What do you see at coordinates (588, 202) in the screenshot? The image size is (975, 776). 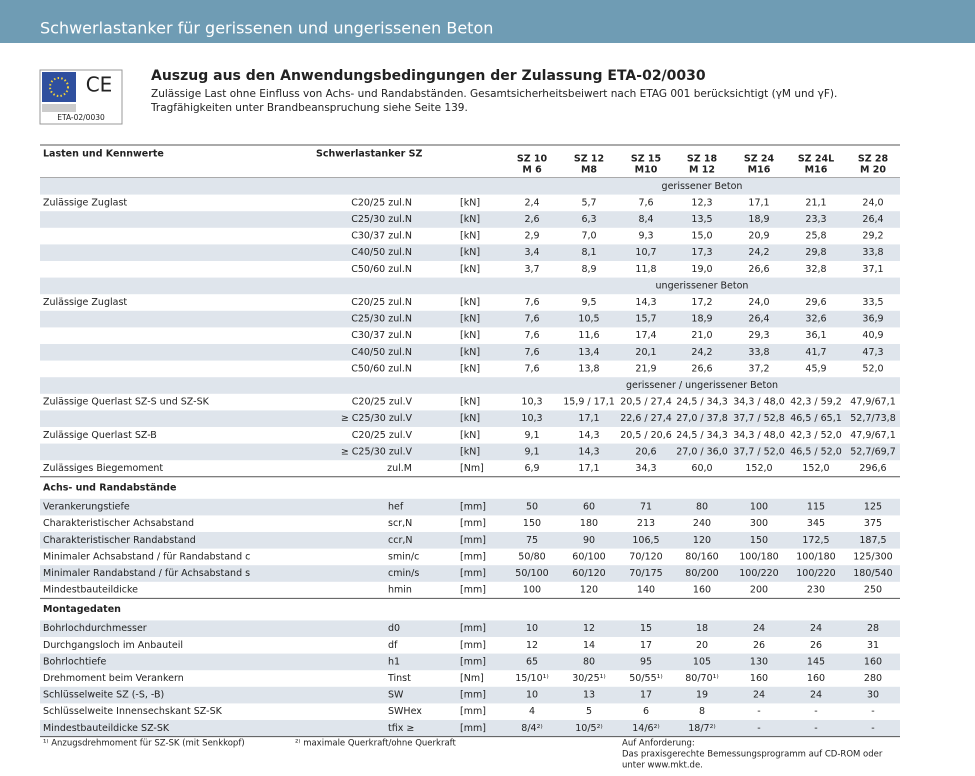 I see `cell-value: 5,7` at bounding box center [588, 202].